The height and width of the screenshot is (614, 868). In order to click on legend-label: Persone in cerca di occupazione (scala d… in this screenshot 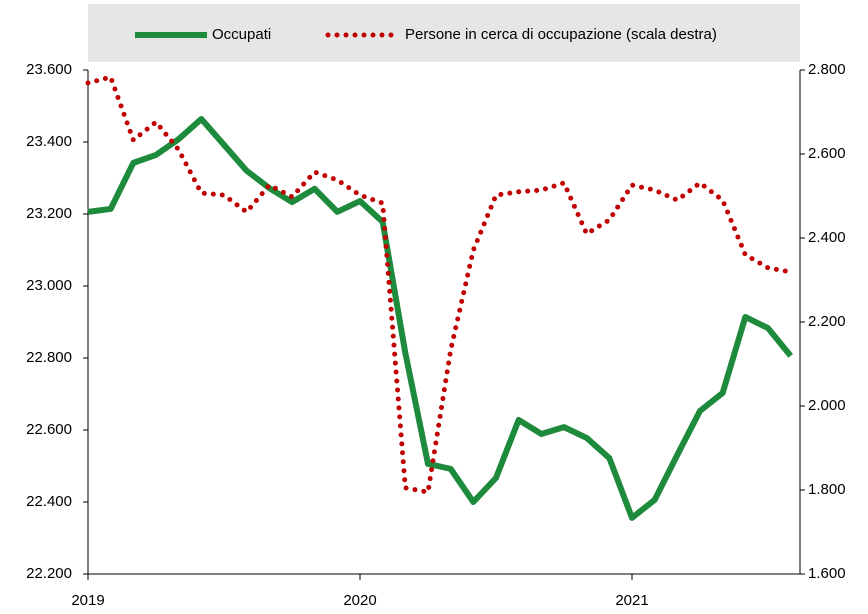, I will do `click(561, 34)`.